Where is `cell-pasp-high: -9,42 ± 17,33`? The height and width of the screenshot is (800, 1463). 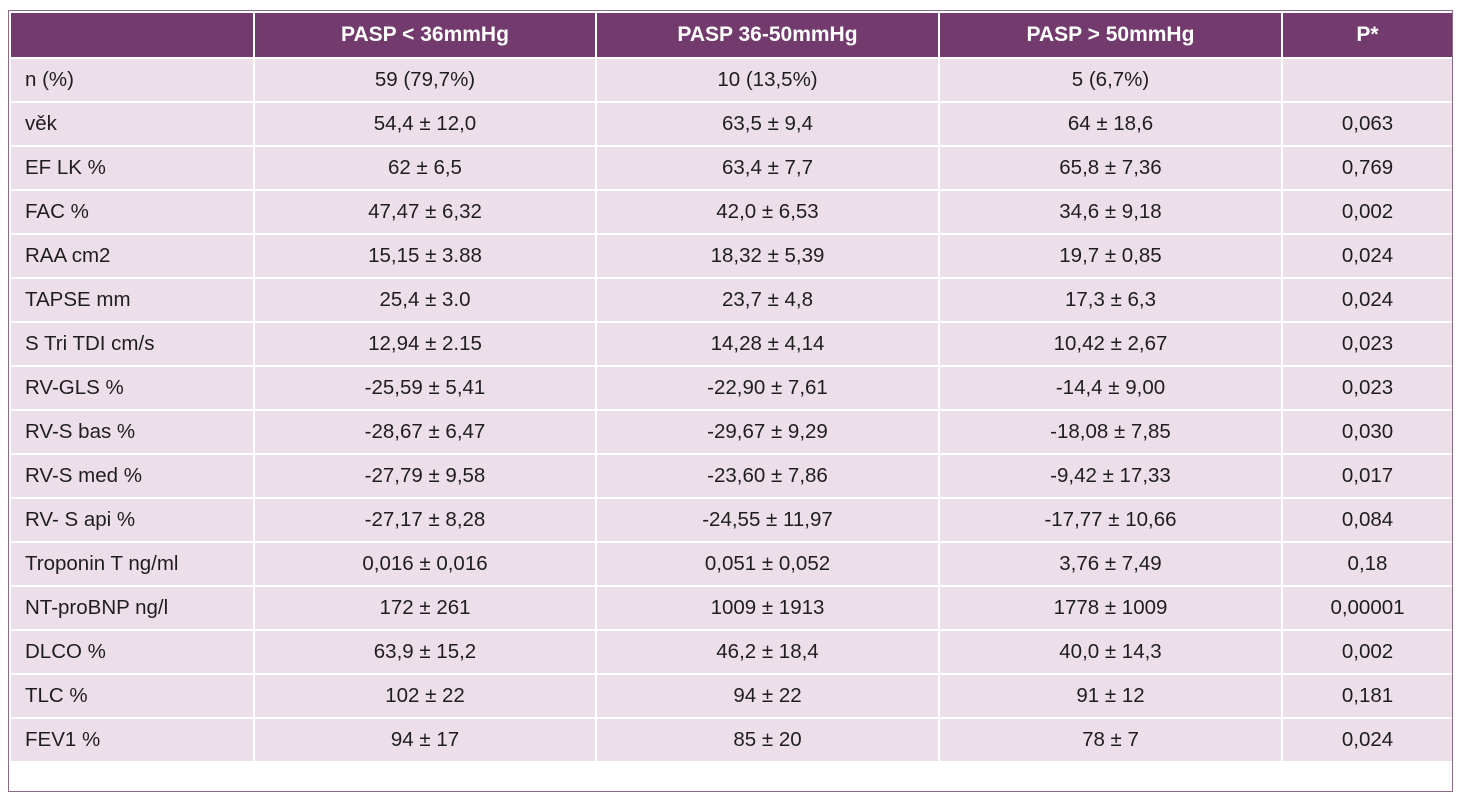 cell-pasp-high: -9,42 ± 17,33 is located at coordinates (1110, 476).